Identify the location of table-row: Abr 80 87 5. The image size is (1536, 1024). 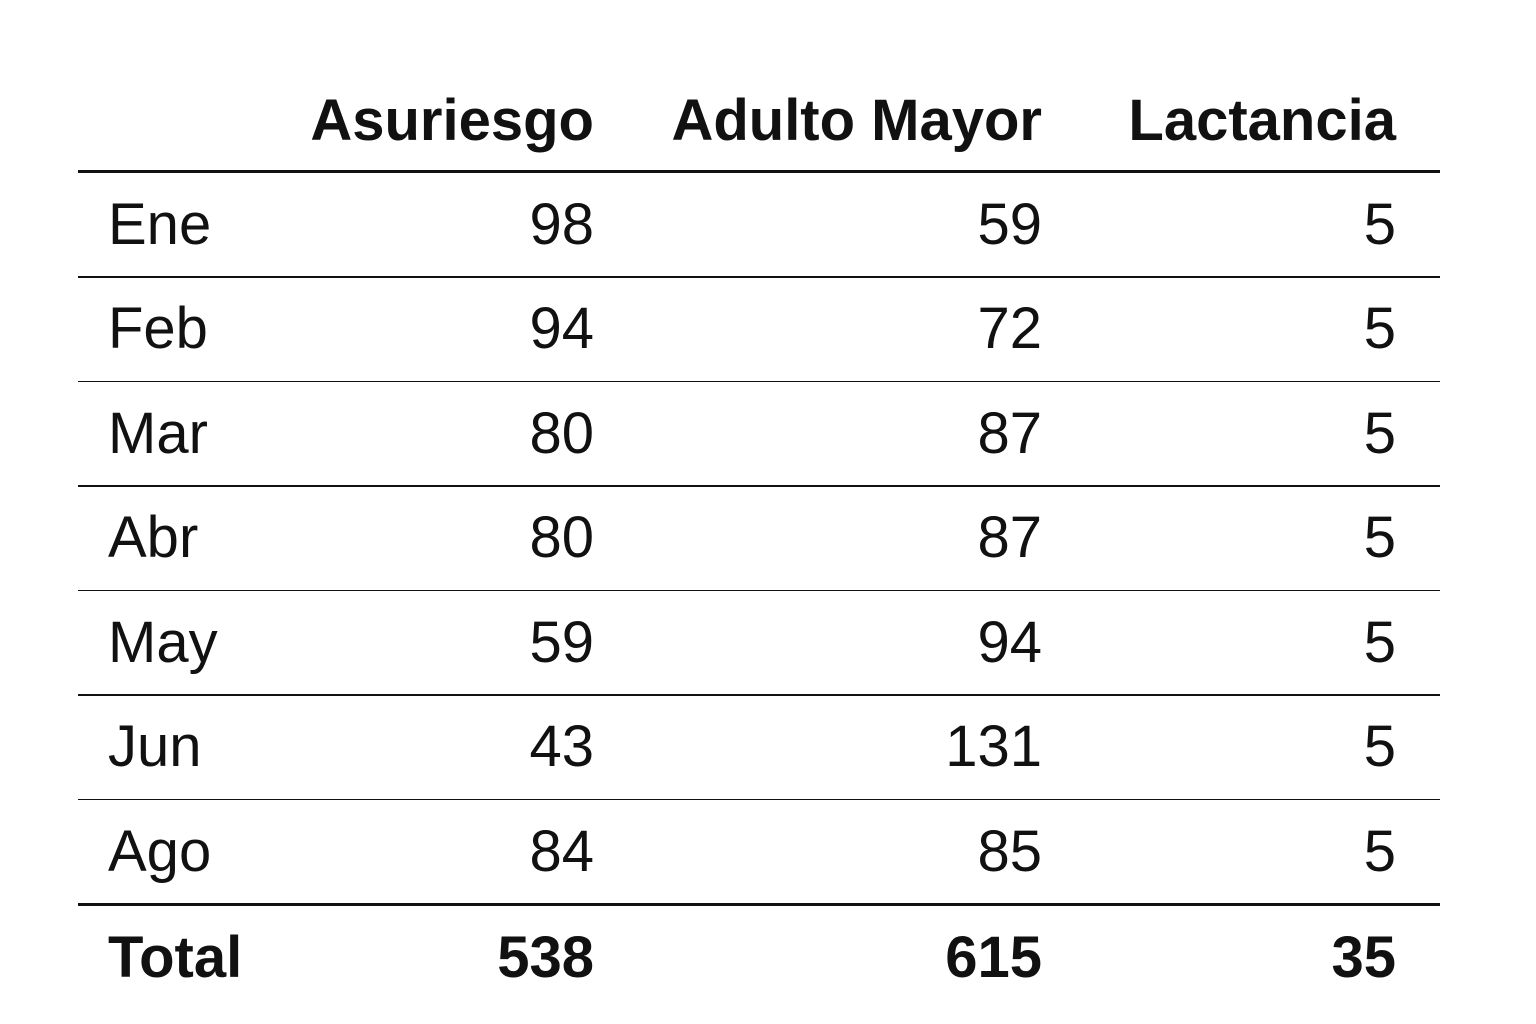
(759, 538).